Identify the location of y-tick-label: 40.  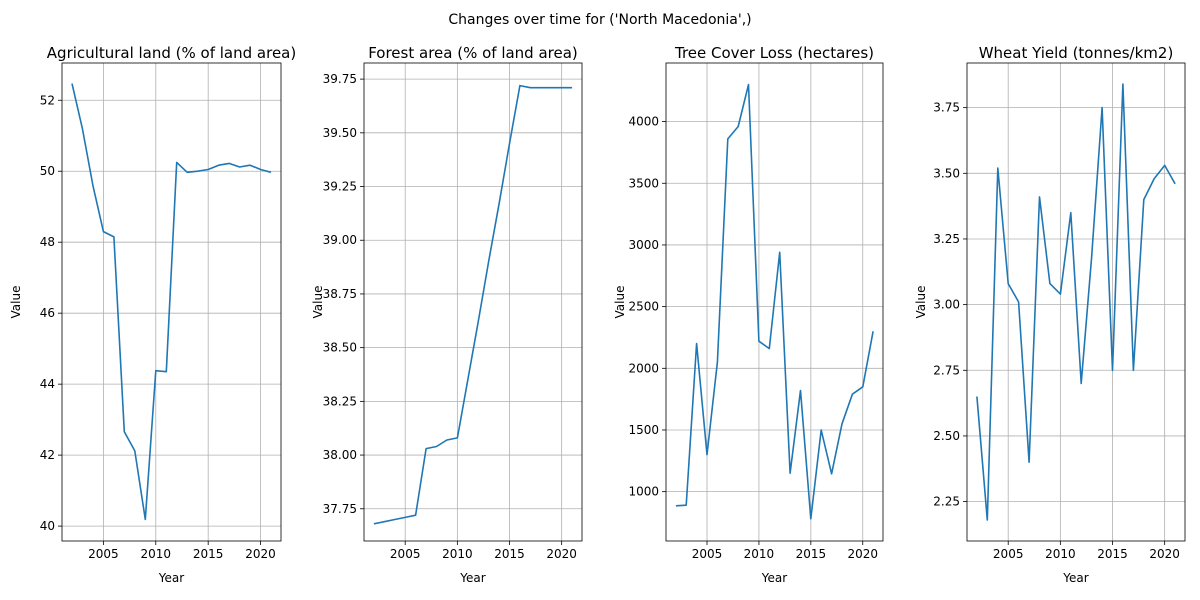
(47, 526).